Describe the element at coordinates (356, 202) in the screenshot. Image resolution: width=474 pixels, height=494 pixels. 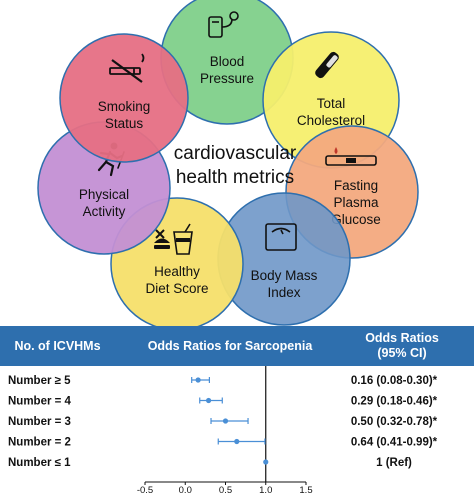
I see `metric-label: Plasma` at that location.